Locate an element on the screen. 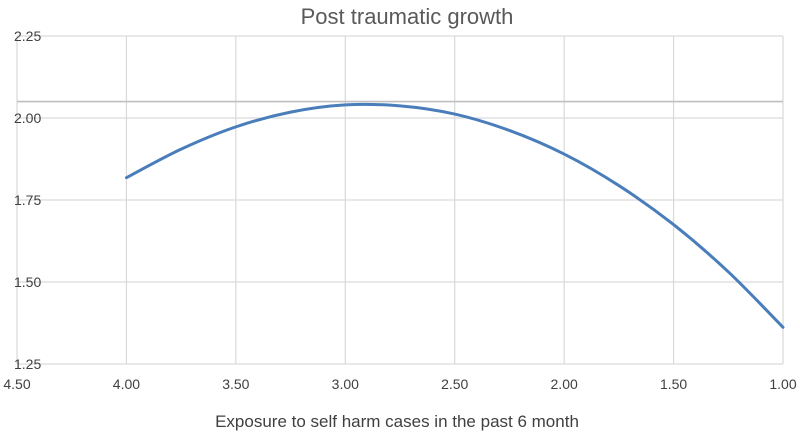  x-tick-labels: 4.50 4.00 3.50 3.00 2.50 2.00 1.50 1.00 is located at coordinates (399, 384).